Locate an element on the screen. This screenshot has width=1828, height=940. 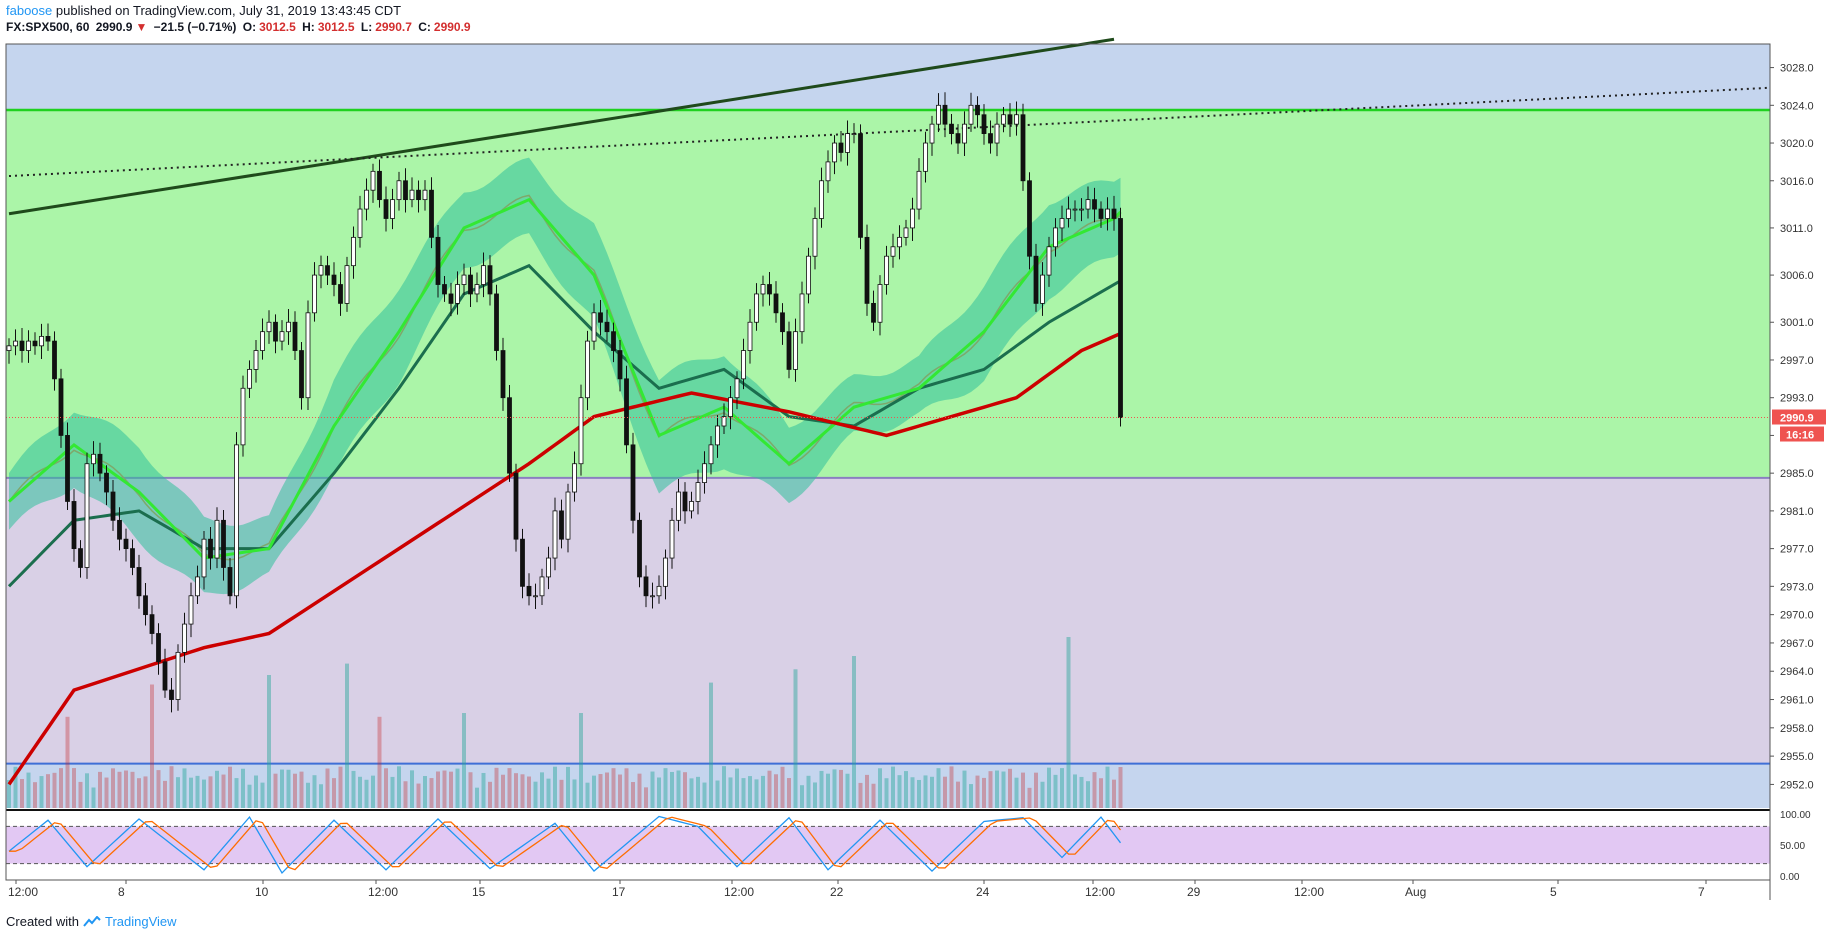
stoch-tick-label: 50.00 is located at coordinates (1792, 846).